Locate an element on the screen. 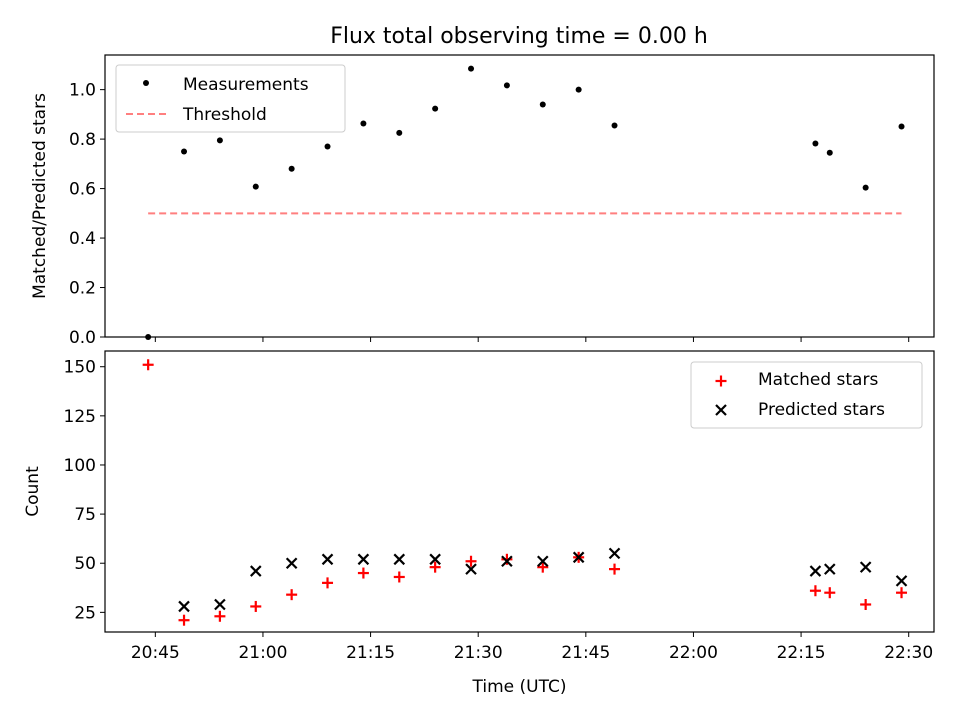 Image resolution: width=960 pixels, height=720 pixels. legend-label-measurements: Measurements is located at coordinates (246, 85).